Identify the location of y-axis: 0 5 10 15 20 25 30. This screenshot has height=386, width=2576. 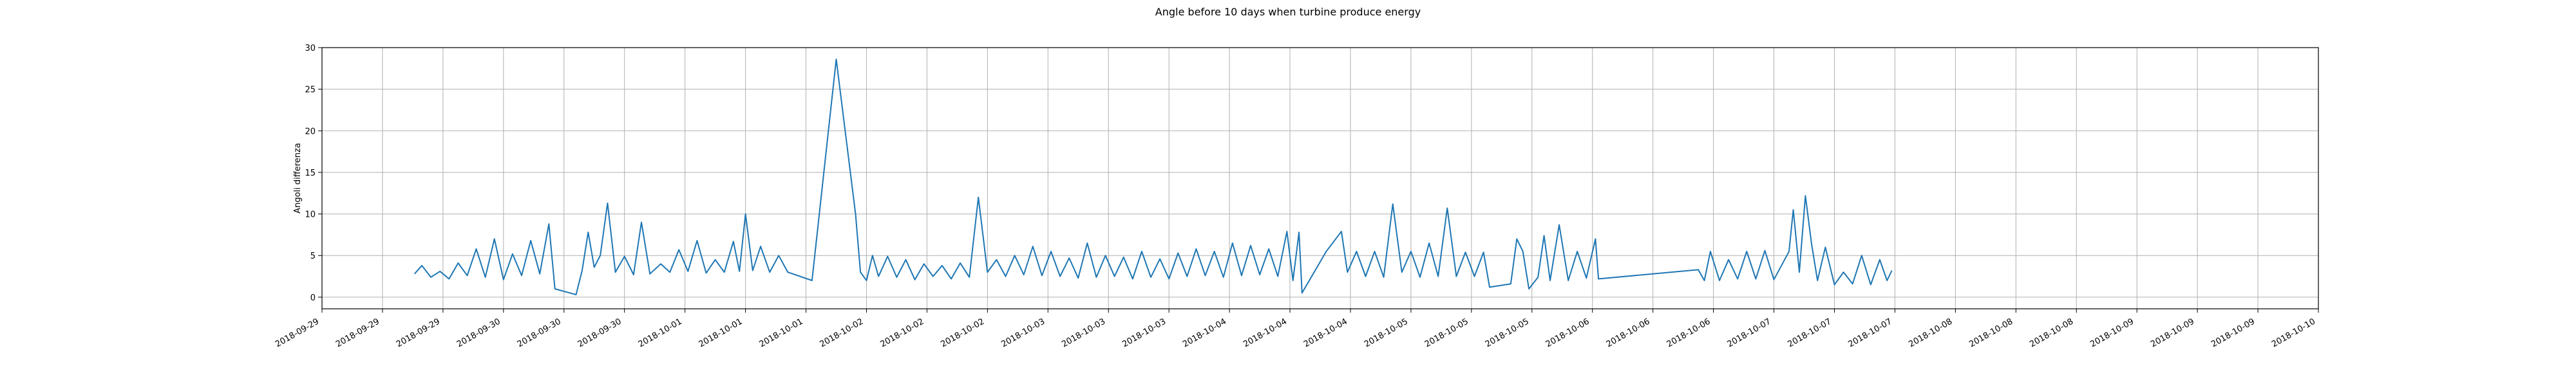
(313, 173).